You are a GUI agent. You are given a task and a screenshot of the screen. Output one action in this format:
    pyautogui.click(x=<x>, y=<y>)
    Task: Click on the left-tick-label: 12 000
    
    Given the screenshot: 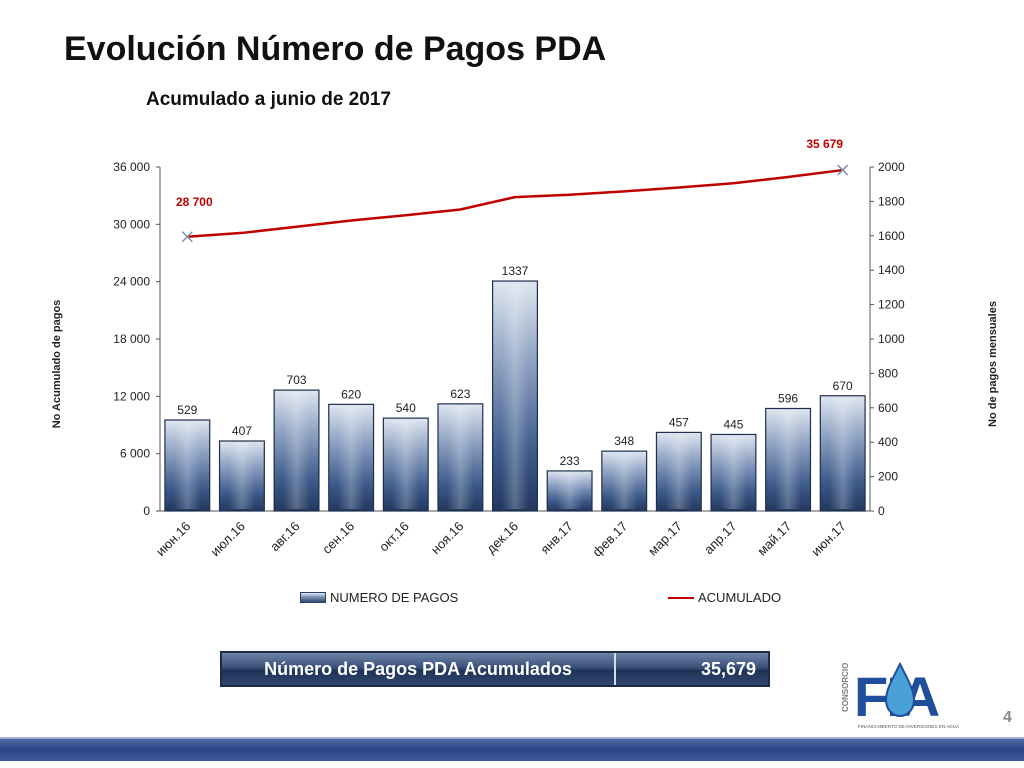 What is the action you would take?
    pyautogui.click(x=131, y=396)
    